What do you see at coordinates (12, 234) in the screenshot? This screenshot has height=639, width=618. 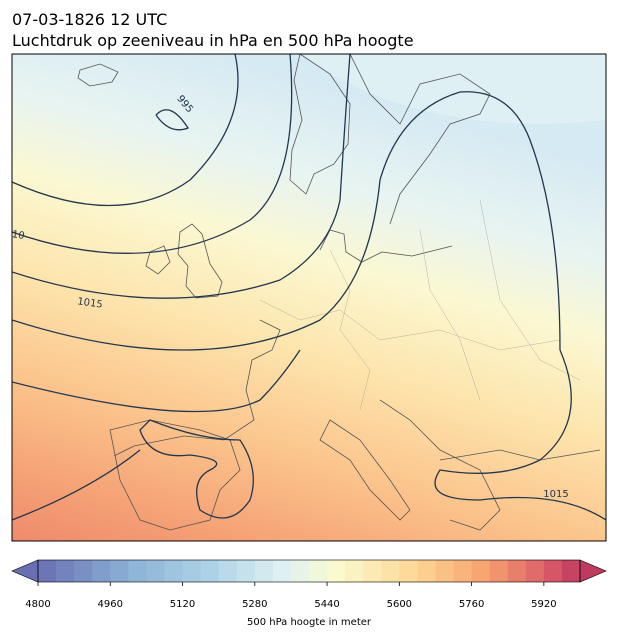 I see `contour-label: 1010` at bounding box center [12, 234].